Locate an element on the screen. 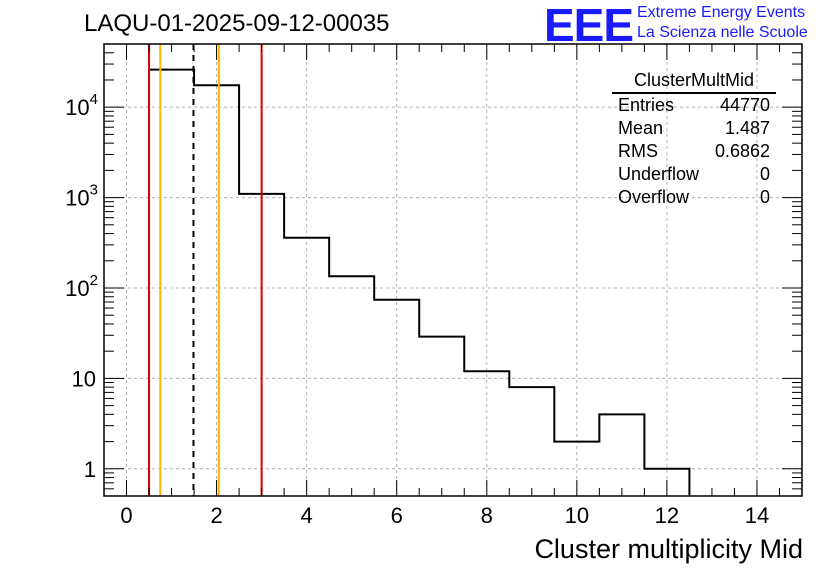  y-tick-label: 10³ is located at coordinates (81, 196).